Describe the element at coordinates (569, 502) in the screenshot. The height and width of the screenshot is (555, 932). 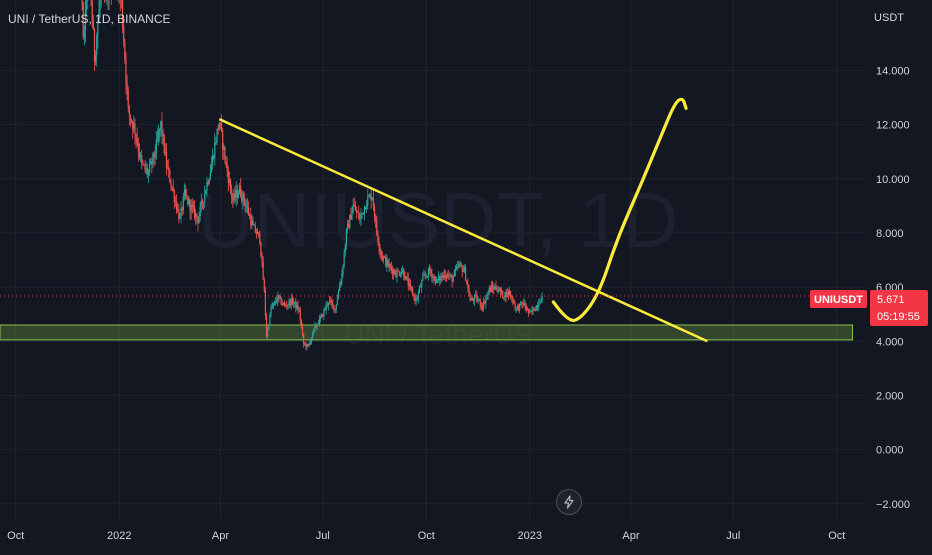
I see `lightning-icon` at that location.